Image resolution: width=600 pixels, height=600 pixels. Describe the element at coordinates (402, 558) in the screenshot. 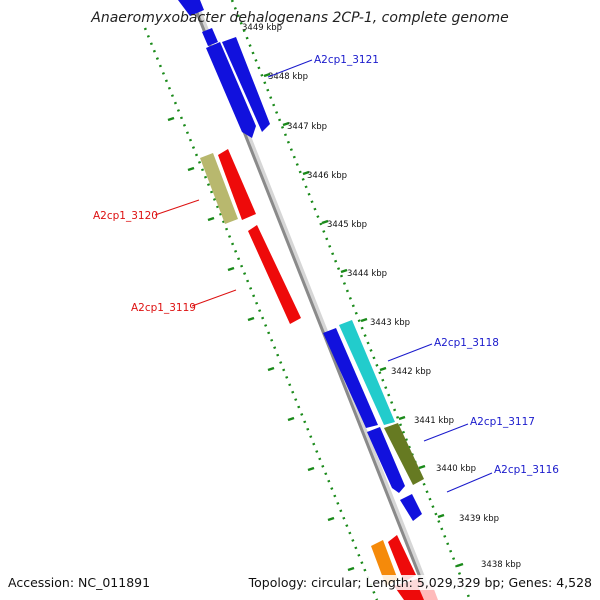

I see `gene-arrow-bottom-b` at that location.